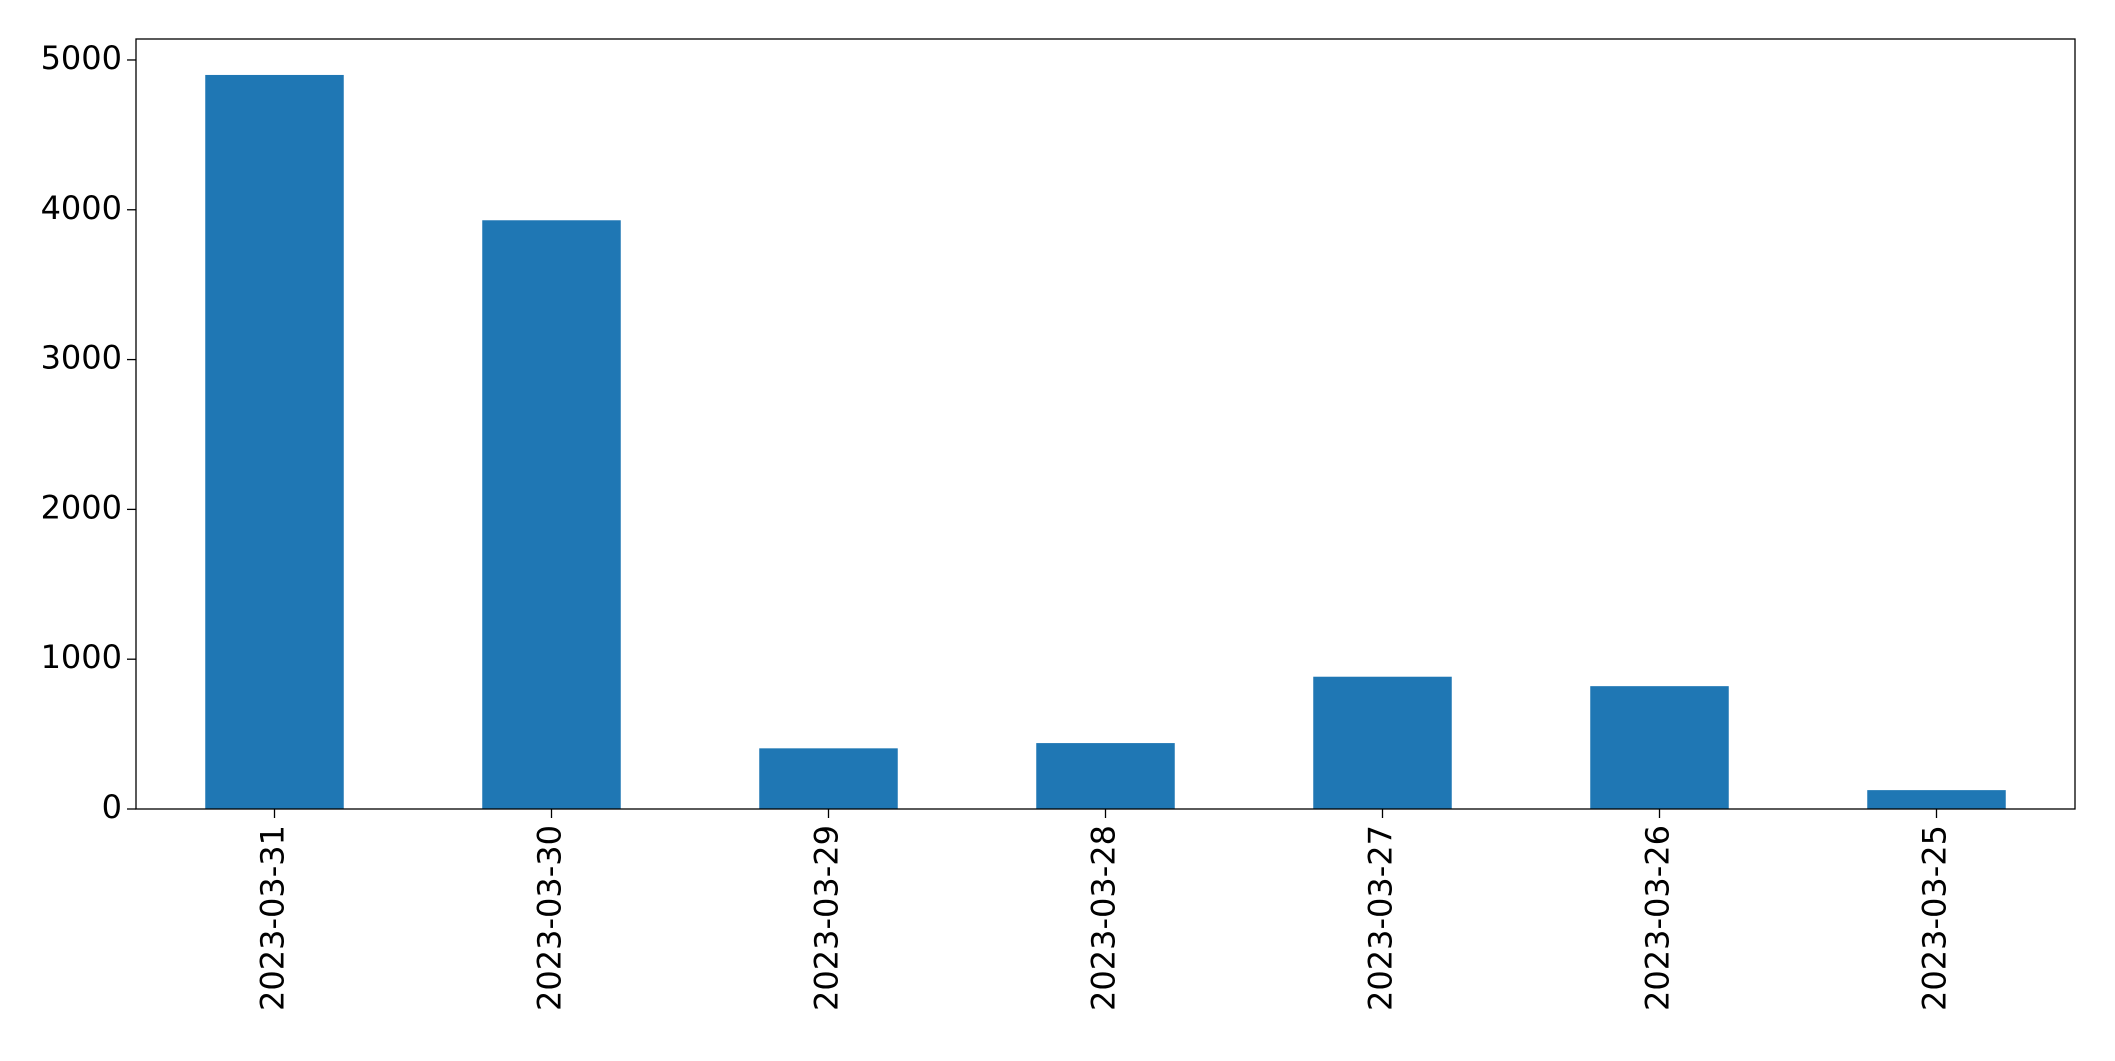 This screenshot has width=2115, height=1061. What do you see at coordinates (81, 657) in the screenshot?
I see `y-tick-label: 1000` at bounding box center [81, 657].